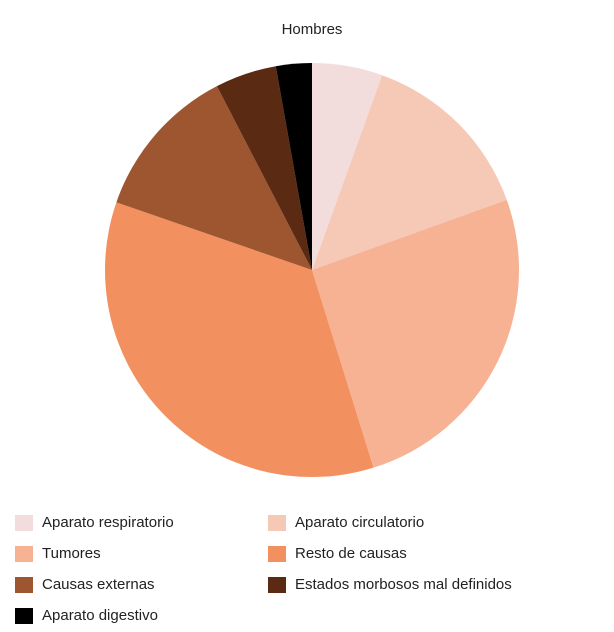  What do you see at coordinates (359, 522) in the screenshot?
I see `legend-label: Aparato circulatorio` at bounding box center [359, 522].